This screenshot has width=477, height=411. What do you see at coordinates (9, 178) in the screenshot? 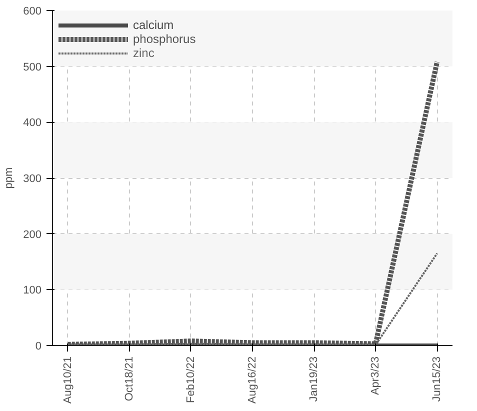
I see `y-axis-title: ppm` at bounding box center [9, 178].